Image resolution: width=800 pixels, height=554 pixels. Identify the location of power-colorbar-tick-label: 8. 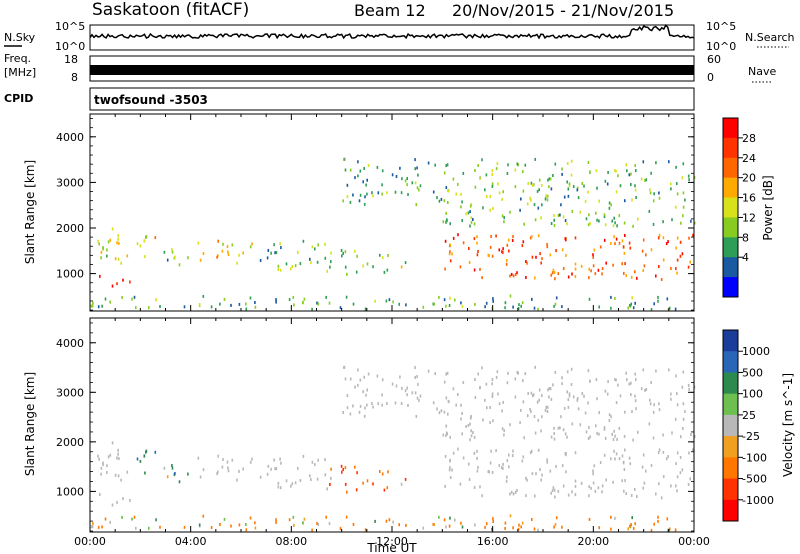
(745, 237).